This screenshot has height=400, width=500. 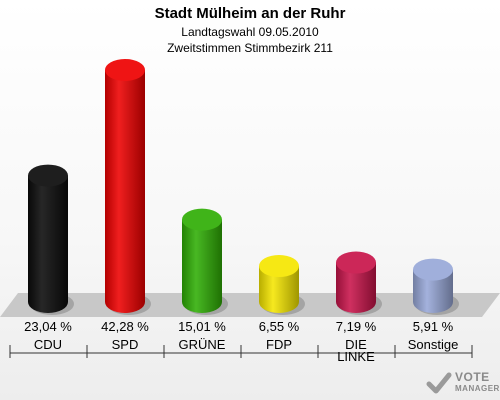 I want to click on category-label-grüne: GRÜNE, so click(x=202, y=344).